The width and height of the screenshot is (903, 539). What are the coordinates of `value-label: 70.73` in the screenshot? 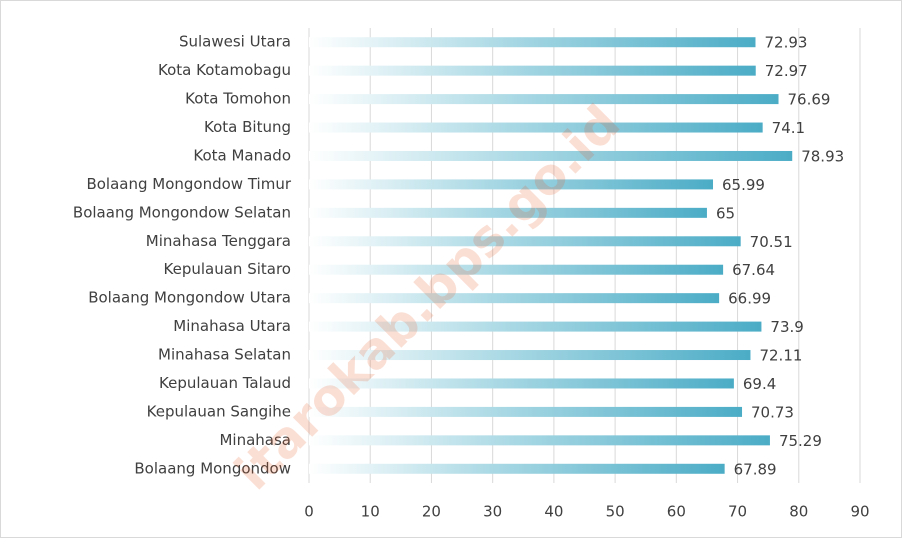 It's located at (772, 412).